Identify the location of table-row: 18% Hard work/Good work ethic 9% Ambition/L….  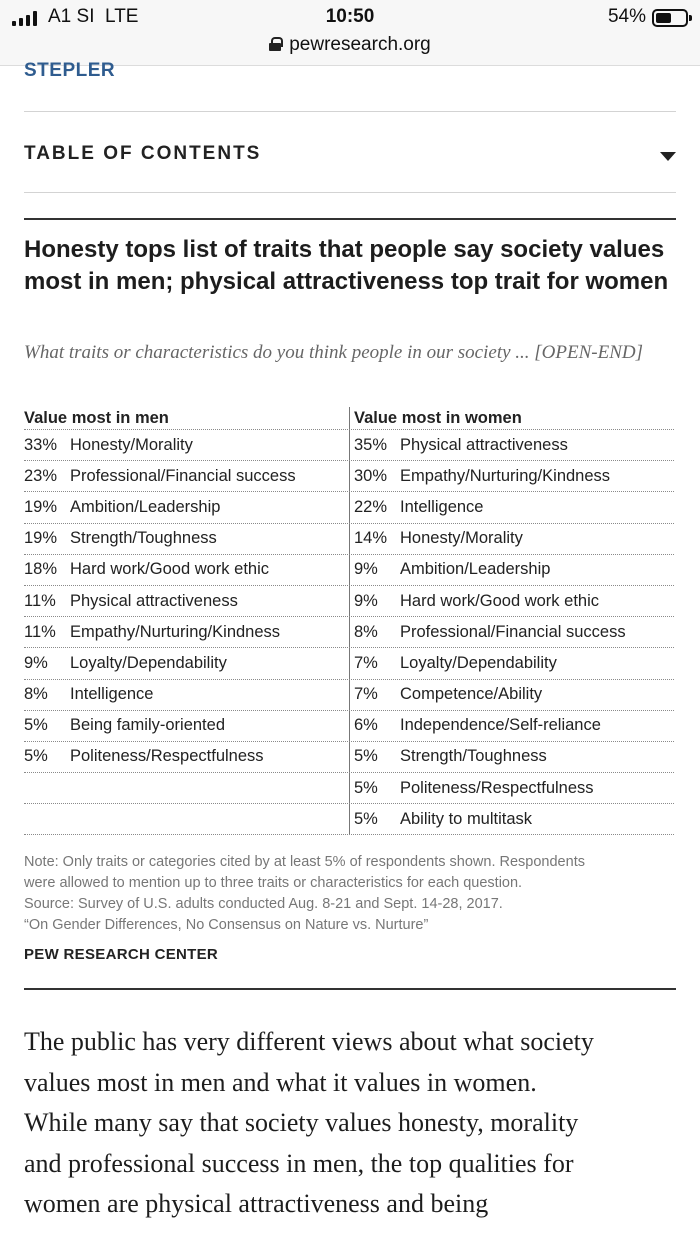
(349, 569).